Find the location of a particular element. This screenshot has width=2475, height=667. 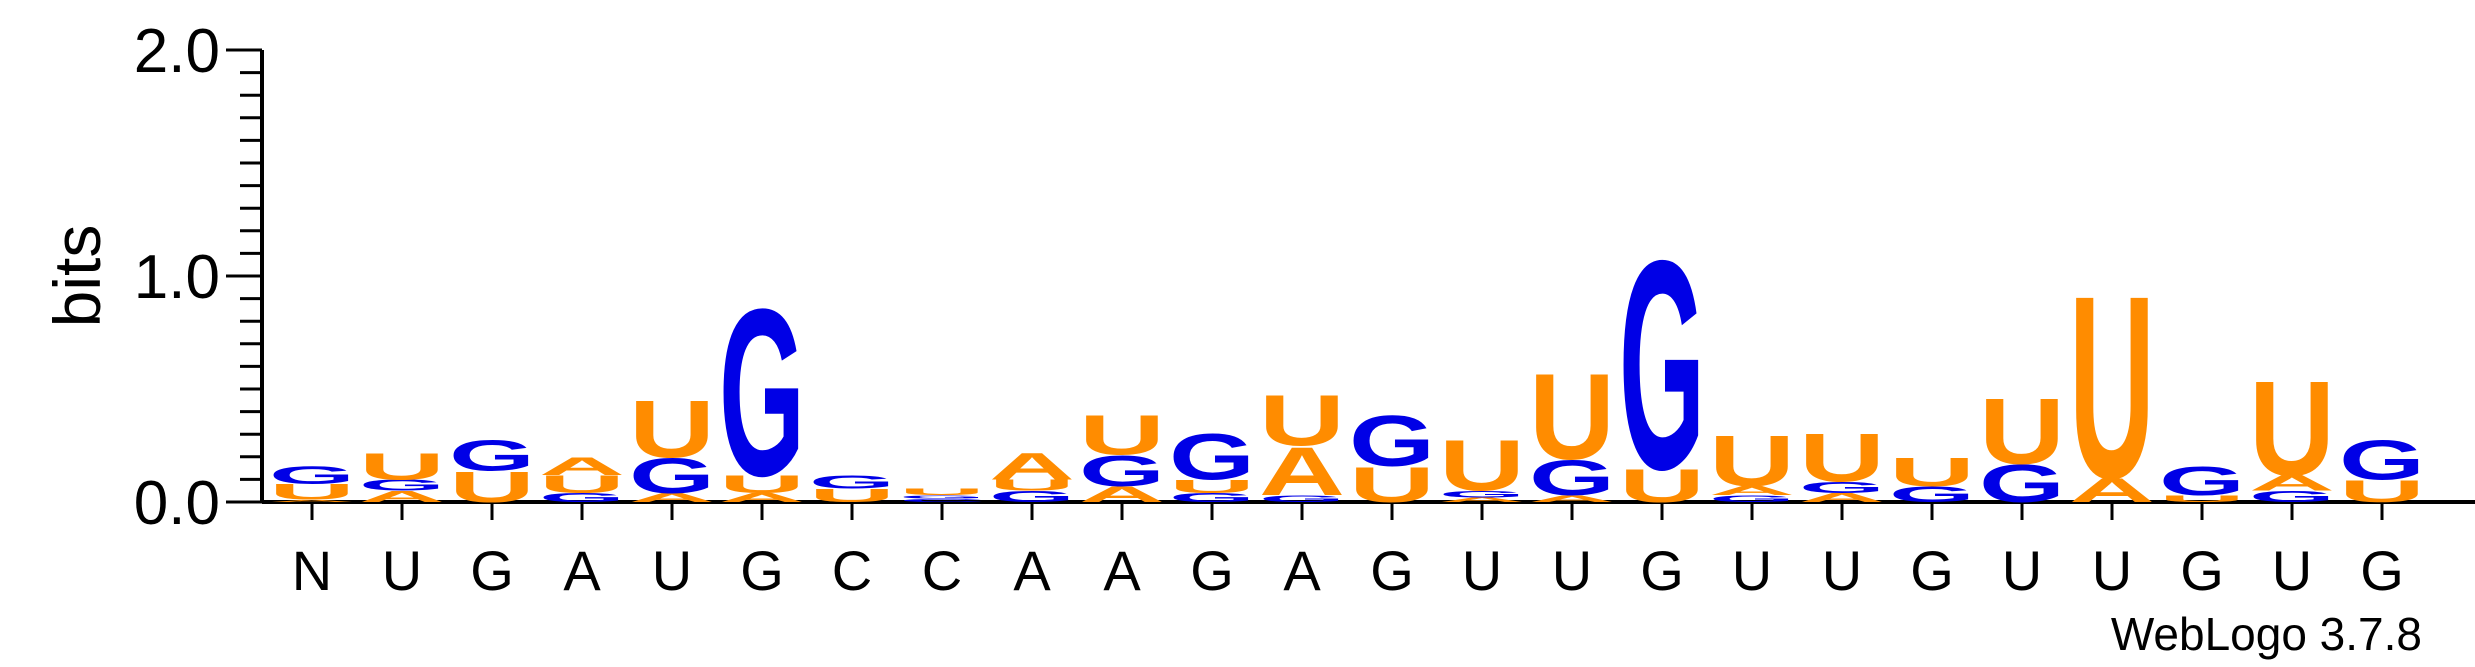

letter-stack: GUA is located at coordinates (1032, 475).